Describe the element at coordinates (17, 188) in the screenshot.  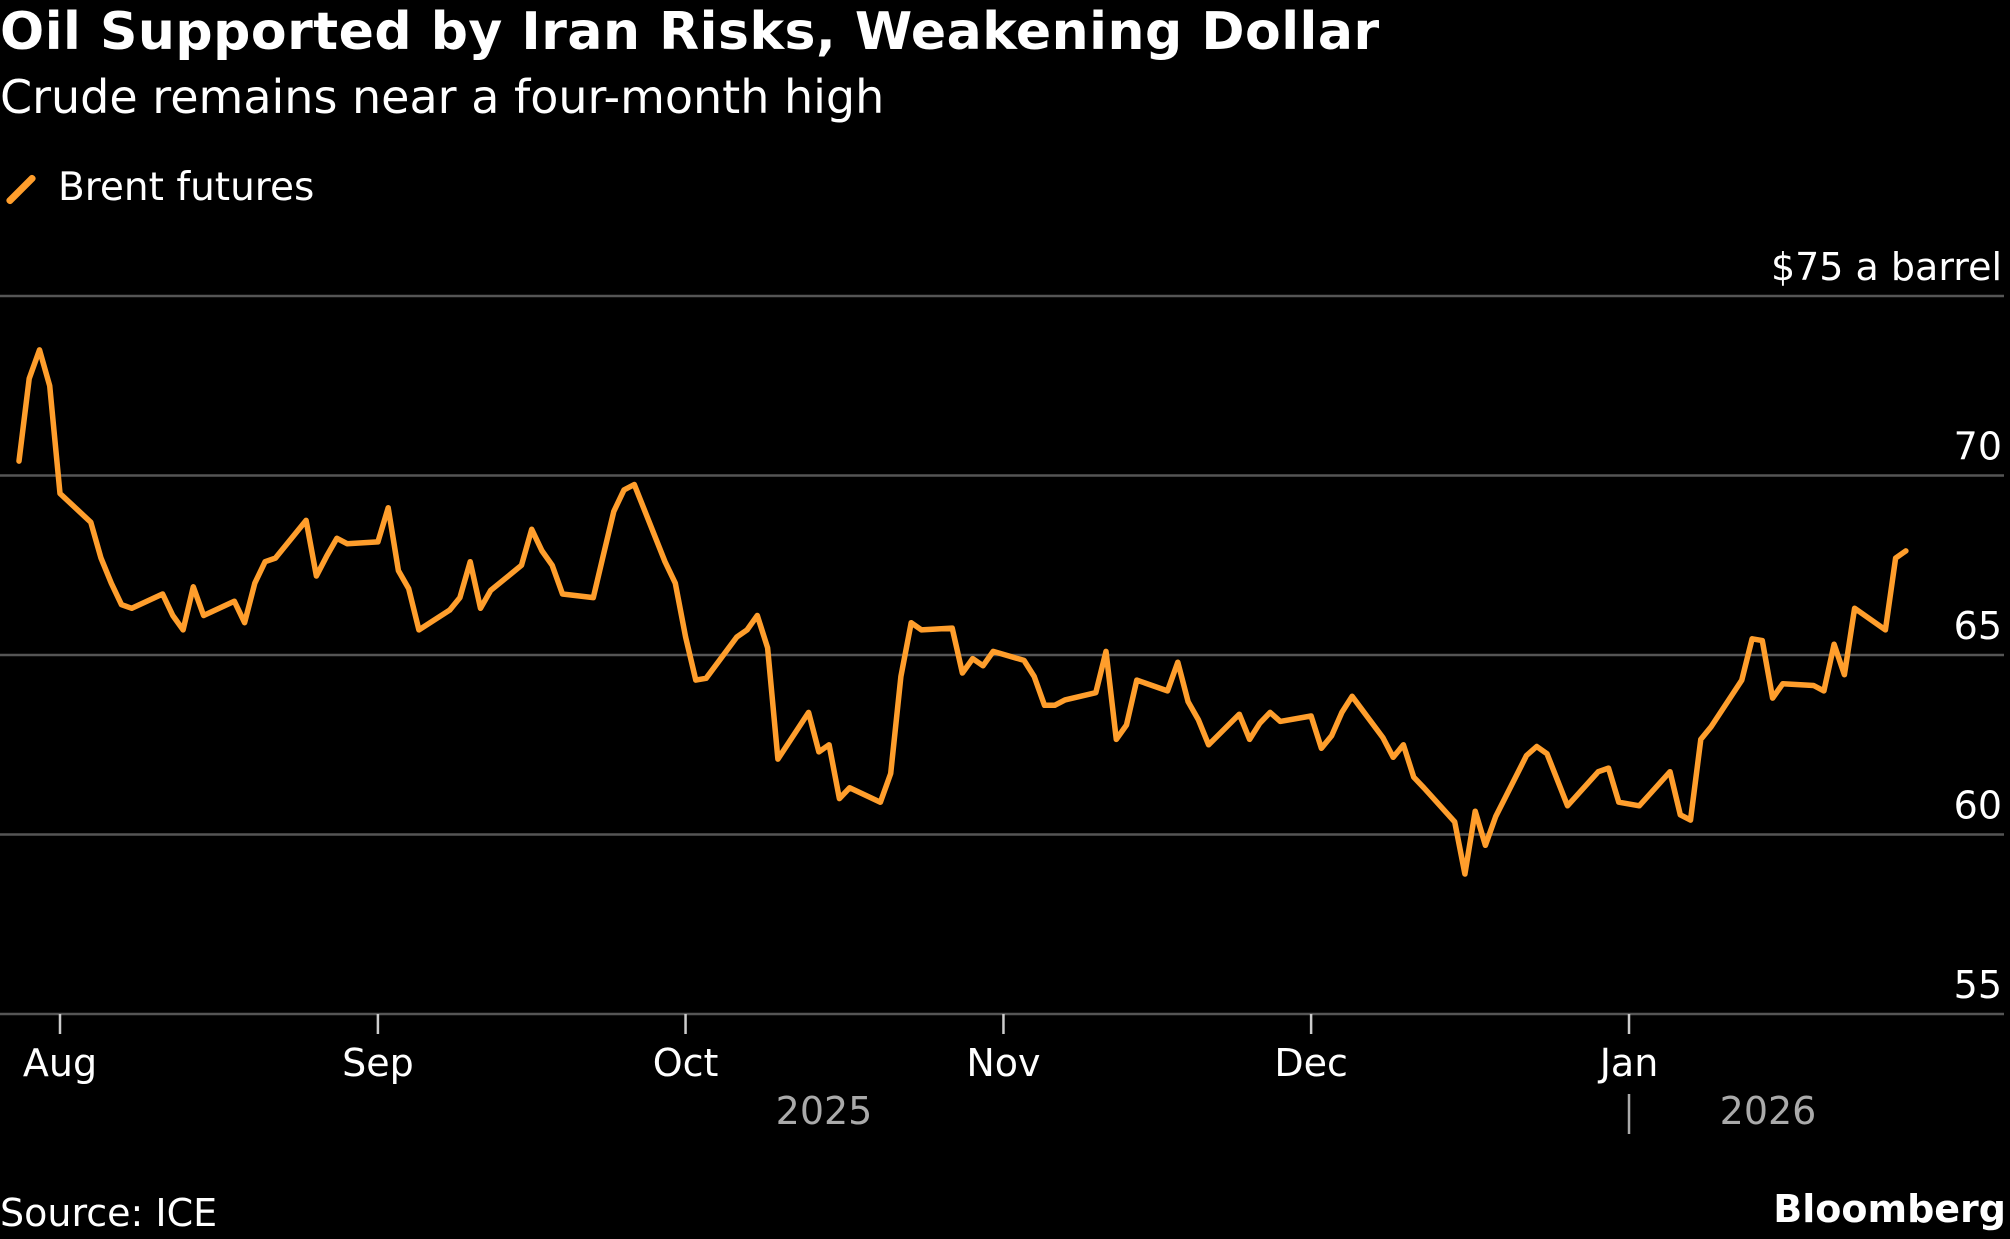
I see `legend-swatch-icon` at that location.